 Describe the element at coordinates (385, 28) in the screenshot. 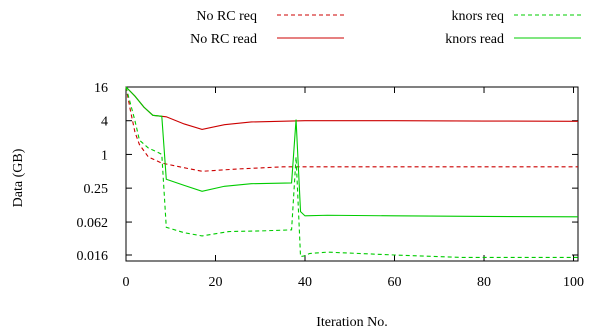

I see `legend: No RC req No RC read knors req knors read` at that location.